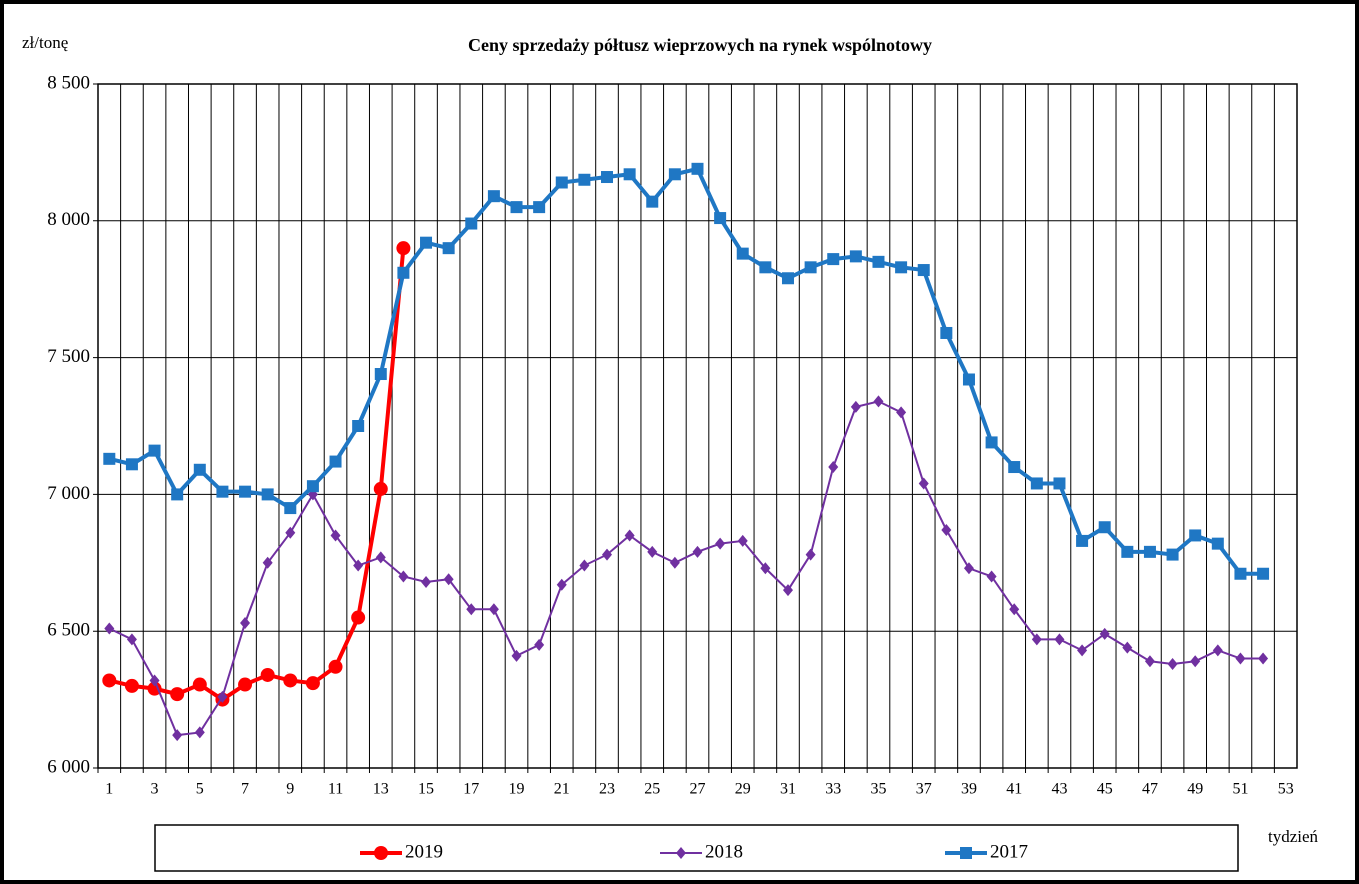 The image size is (1359, 884). Describe the element at coordinates (878, 789) in the screenshot. I see `x-tick-label: 35` at that location.